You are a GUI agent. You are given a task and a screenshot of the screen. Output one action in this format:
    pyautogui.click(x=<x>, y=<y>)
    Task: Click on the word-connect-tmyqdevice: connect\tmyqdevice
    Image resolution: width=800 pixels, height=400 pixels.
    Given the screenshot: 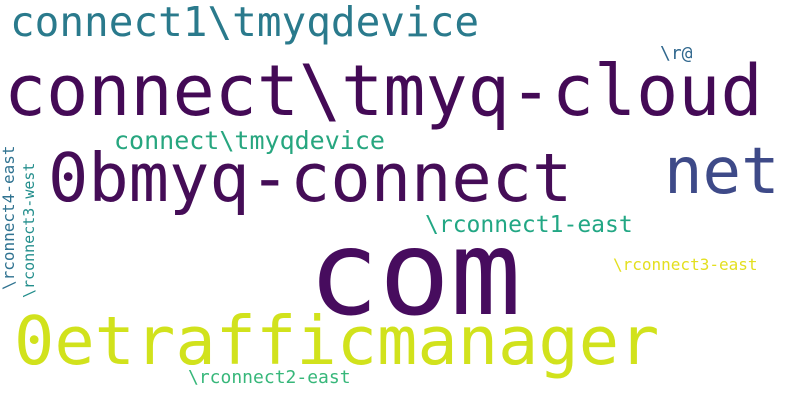 What is the action you would take?
    pyautogui.click(x=249, y=140)
    